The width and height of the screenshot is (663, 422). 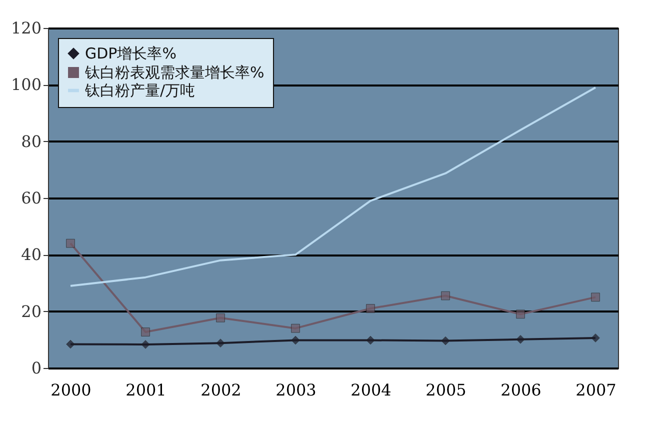 What do you see at coordinates (296, 390) in the screenshot?
I see `x-tick-label: 2003` at bounding box center [296, 390].